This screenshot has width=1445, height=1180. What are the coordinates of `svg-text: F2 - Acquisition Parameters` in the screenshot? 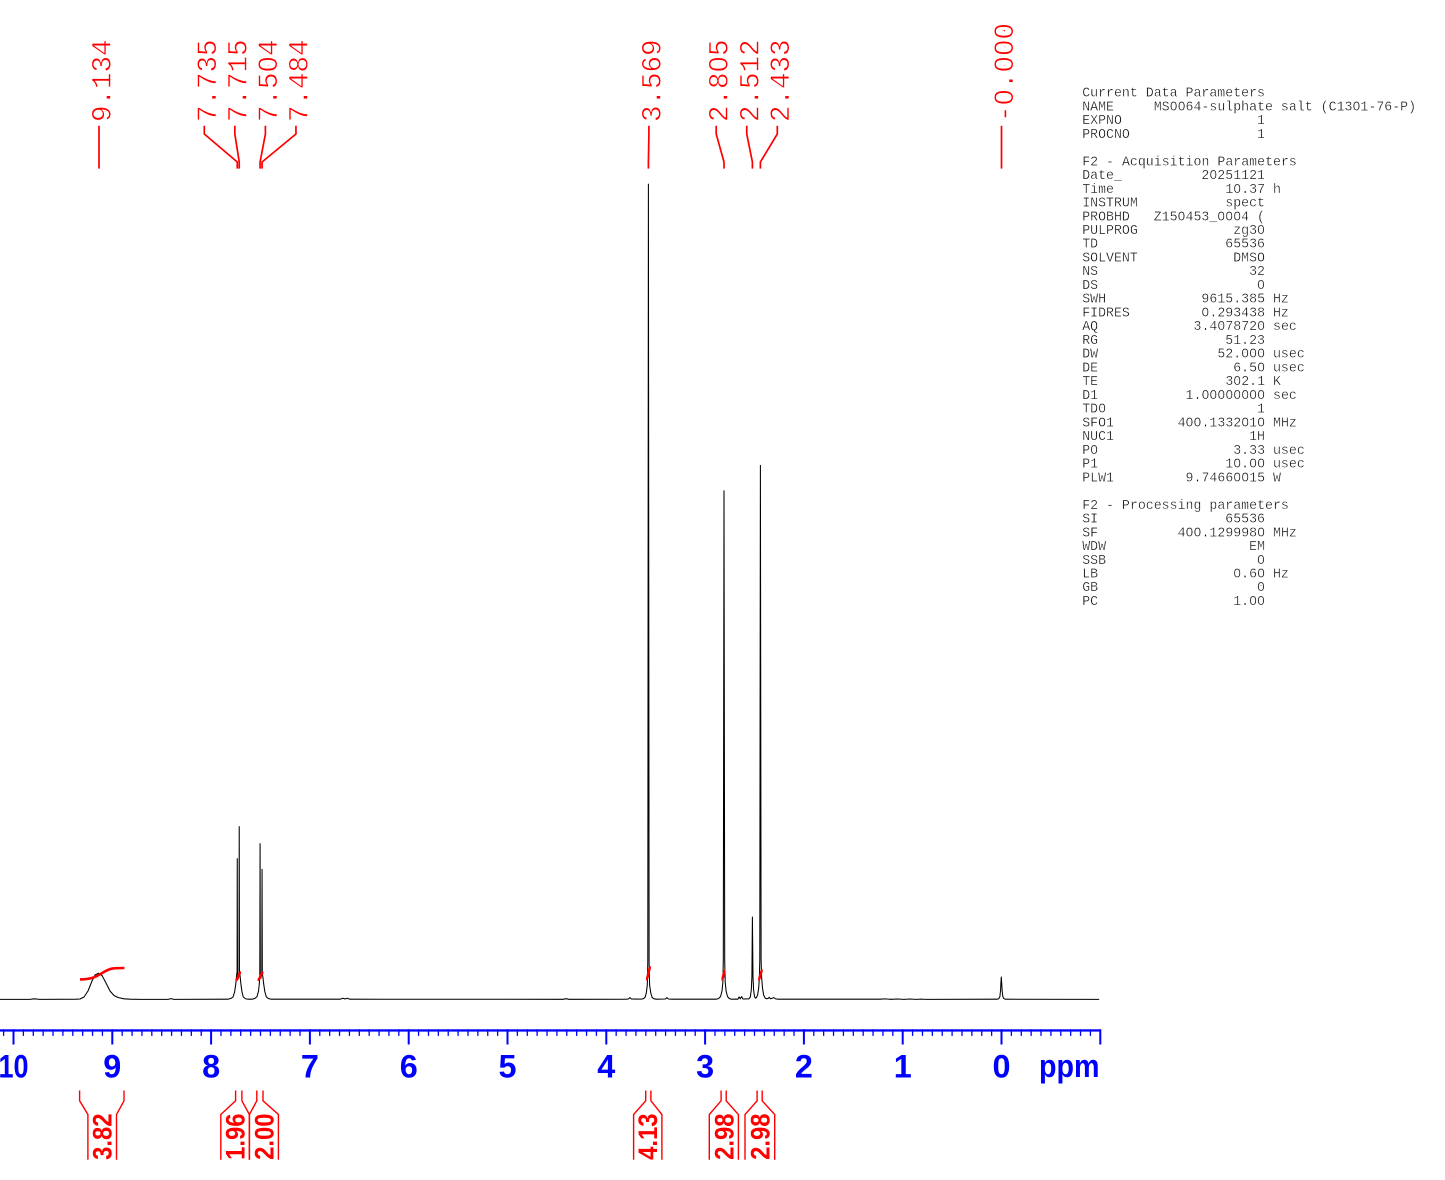 It's located at (1189, 162).